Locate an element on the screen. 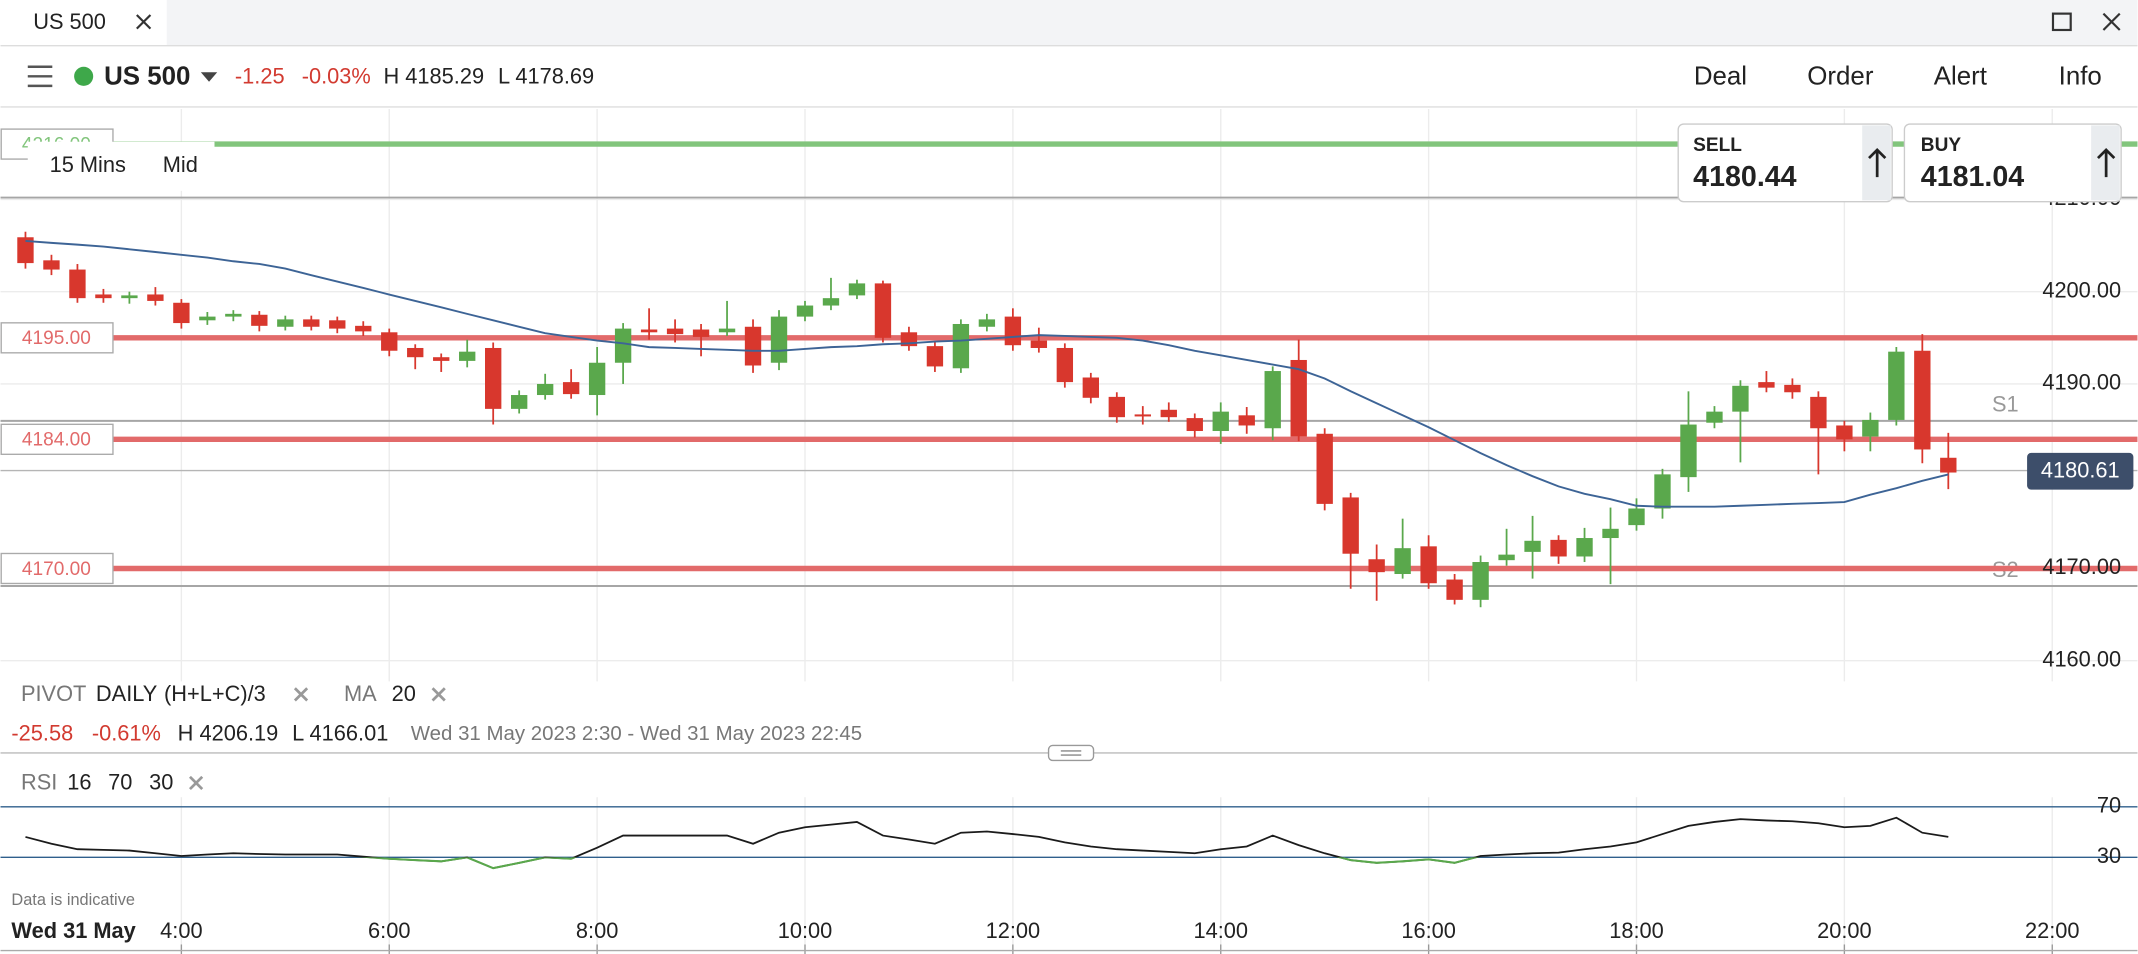 The width and height of the screenshot is (2138, 954). x-tick-label: 22:00 is located at coordinates (2052, 930).